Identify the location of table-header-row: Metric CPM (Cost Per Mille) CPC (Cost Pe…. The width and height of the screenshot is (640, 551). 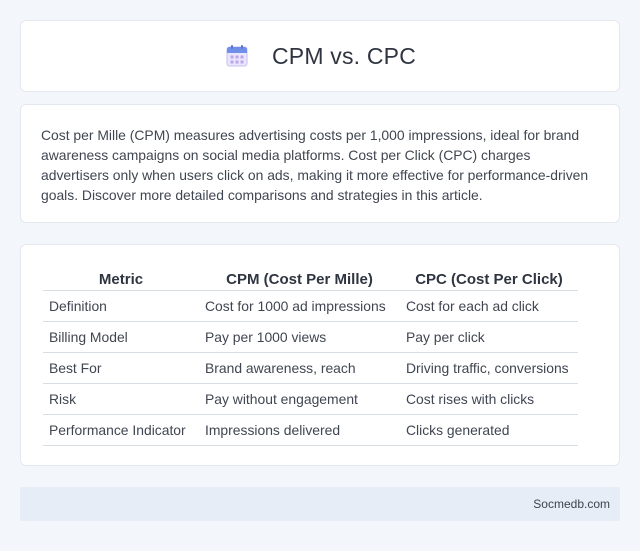
(310, 278).